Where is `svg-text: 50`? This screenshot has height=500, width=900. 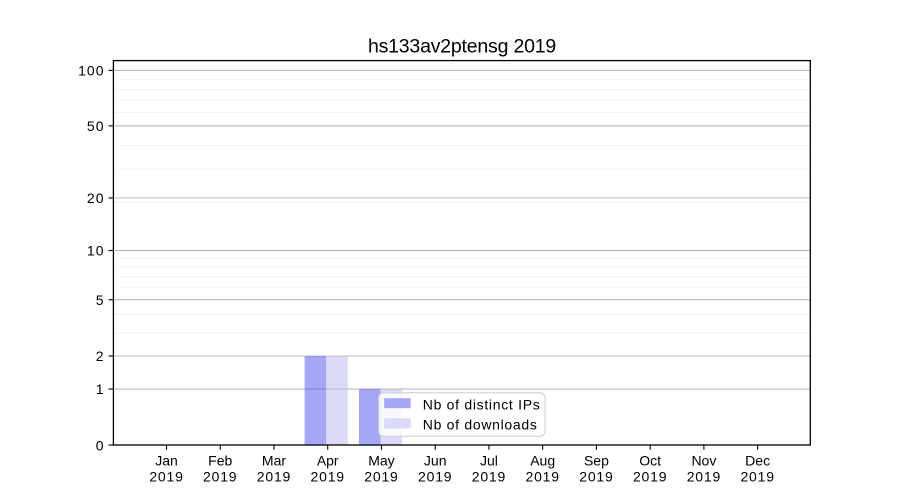 svg-text: 50 is located at coordinates (96, 126).